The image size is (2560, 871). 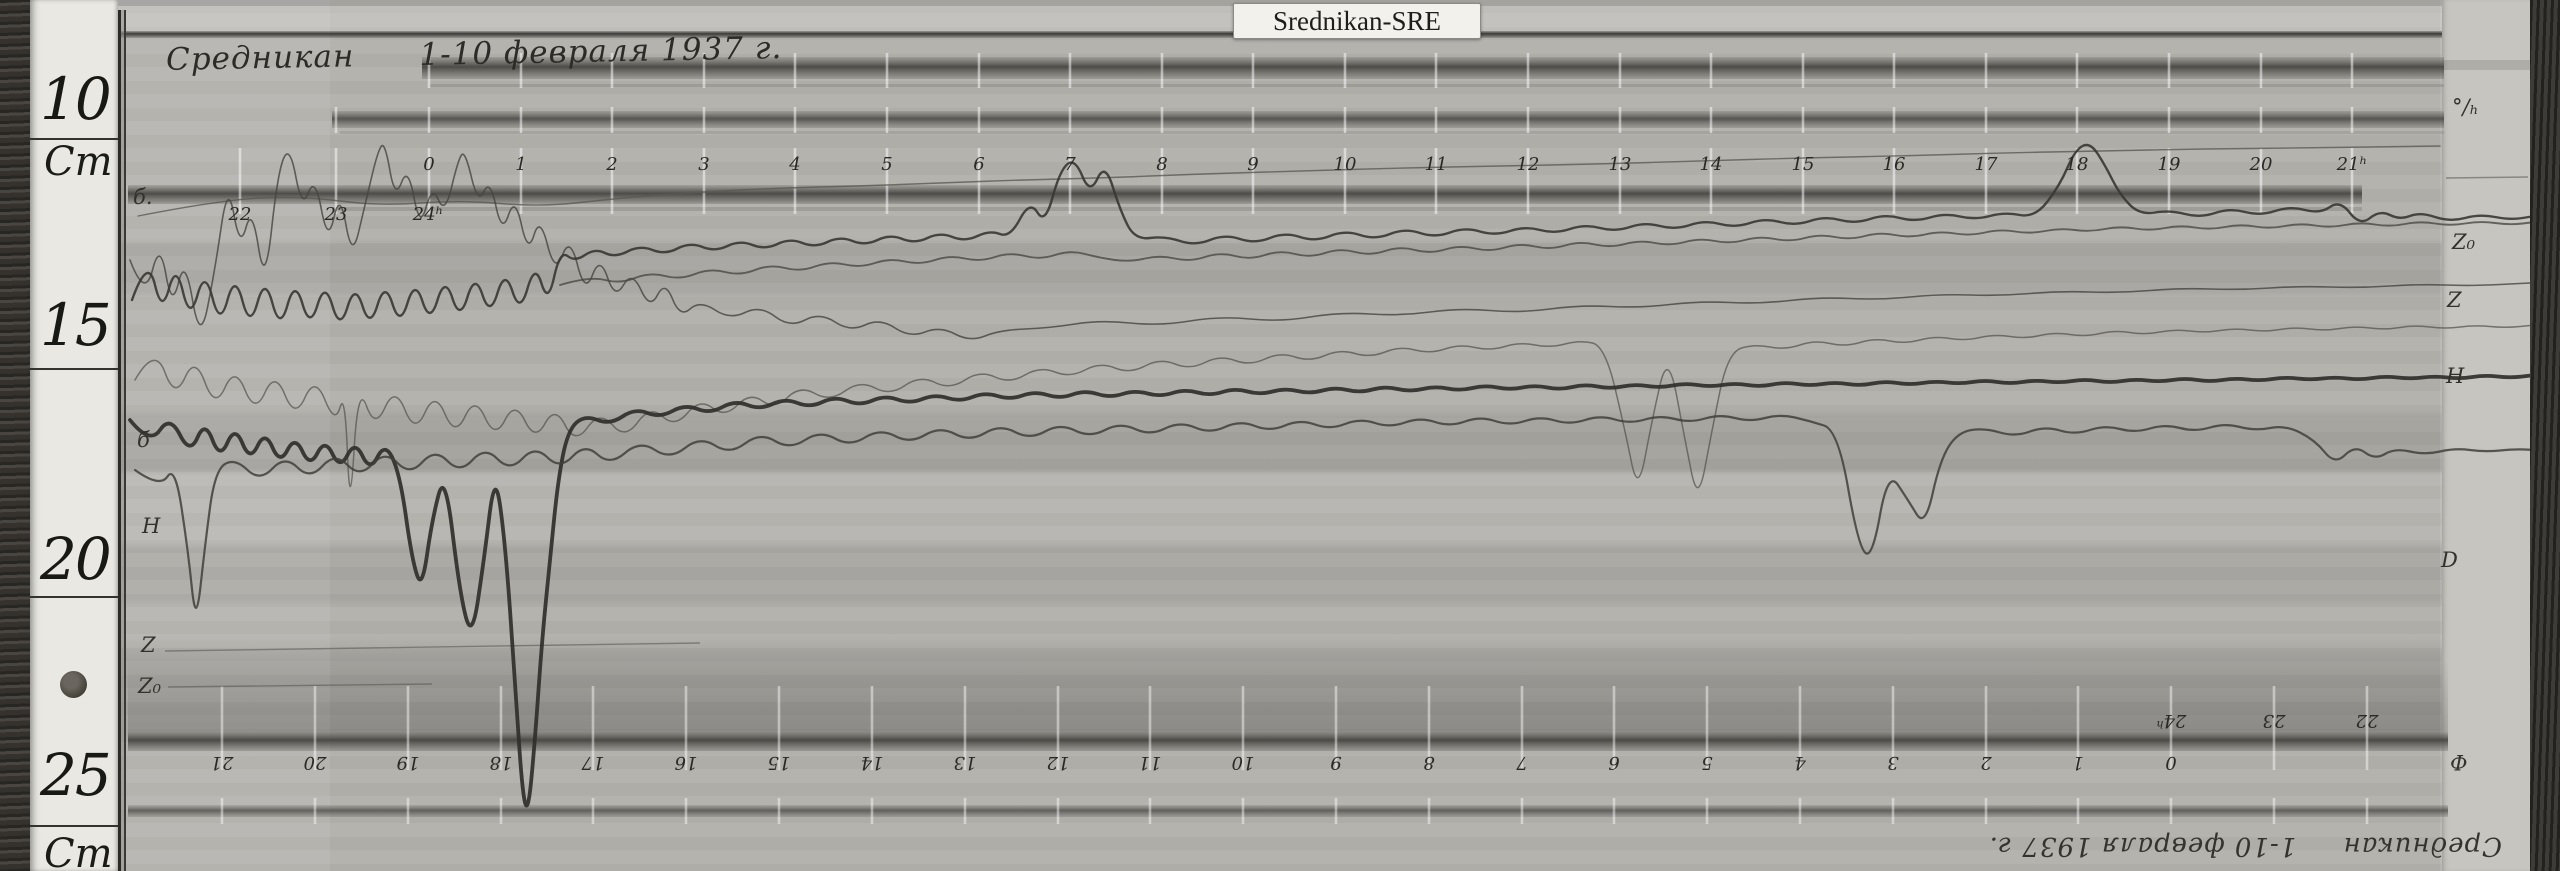 What do you see at coordinates (428, 214) in the screenshot?
I see `hour-label-top-below: 24ʰ` at bounding box center [428, 214].